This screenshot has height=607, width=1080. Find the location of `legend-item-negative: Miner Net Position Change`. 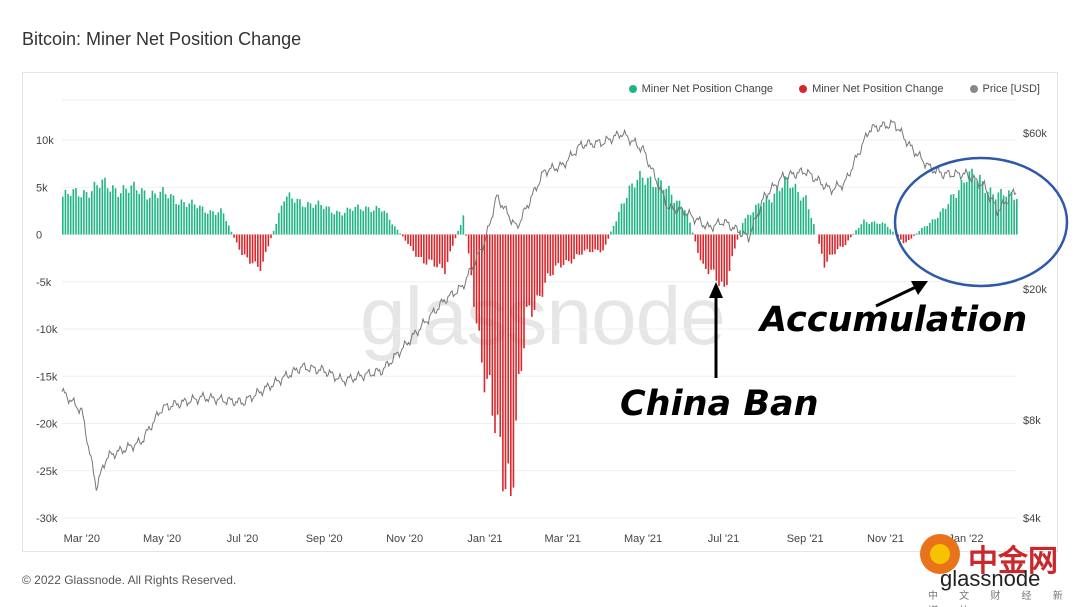

legend-item-negative: Miner Net Position Change is located at coordinates (871, 89).